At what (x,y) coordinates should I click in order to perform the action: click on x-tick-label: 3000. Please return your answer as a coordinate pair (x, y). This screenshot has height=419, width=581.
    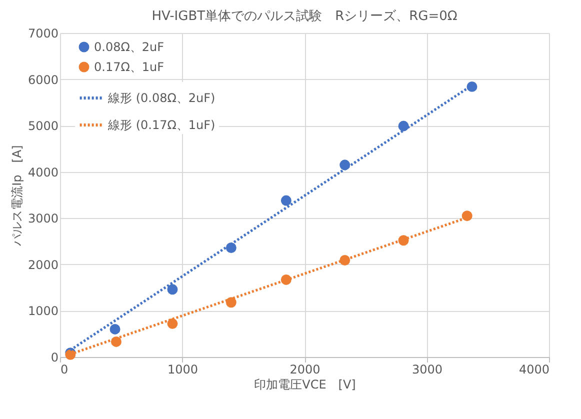
    Looking at the image, I should click on (427, 369).